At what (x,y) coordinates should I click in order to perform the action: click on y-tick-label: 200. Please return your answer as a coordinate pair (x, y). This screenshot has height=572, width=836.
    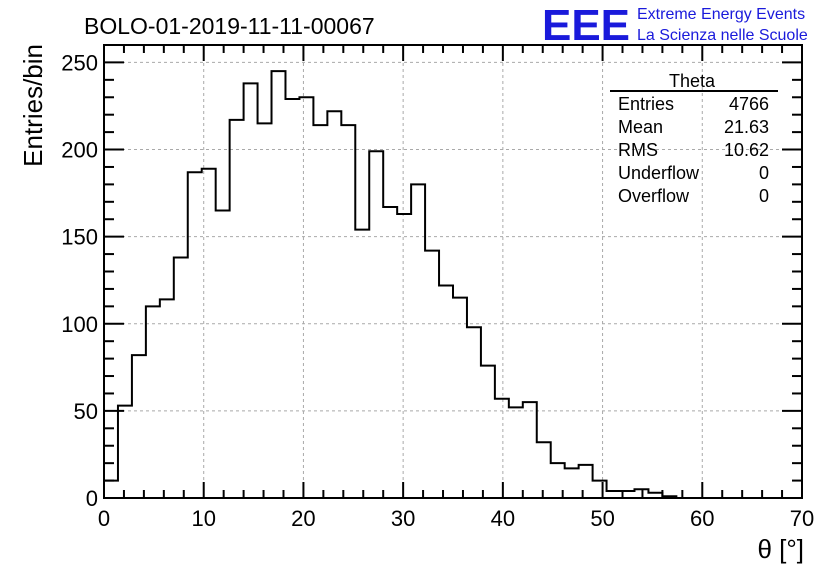
    Looking at the image, I should click on (79, 150).